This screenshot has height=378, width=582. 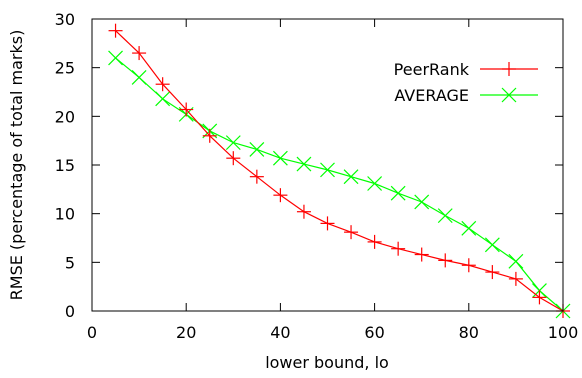 I want to click on legend: PeerRank AVERAGE, so click(x=466, y=82).